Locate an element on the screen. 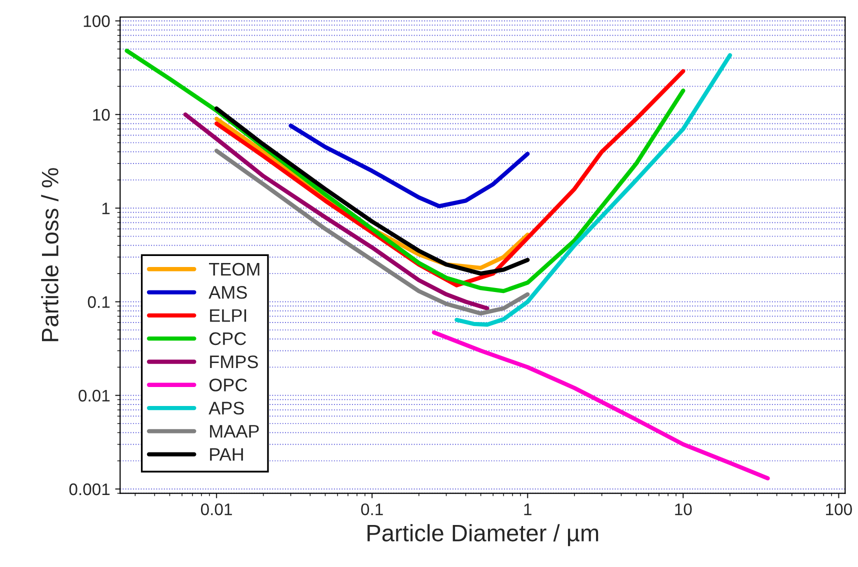 The width and height of the screenshot is (858, 567). legend-label: OPC is located at coordinates (228, 385).